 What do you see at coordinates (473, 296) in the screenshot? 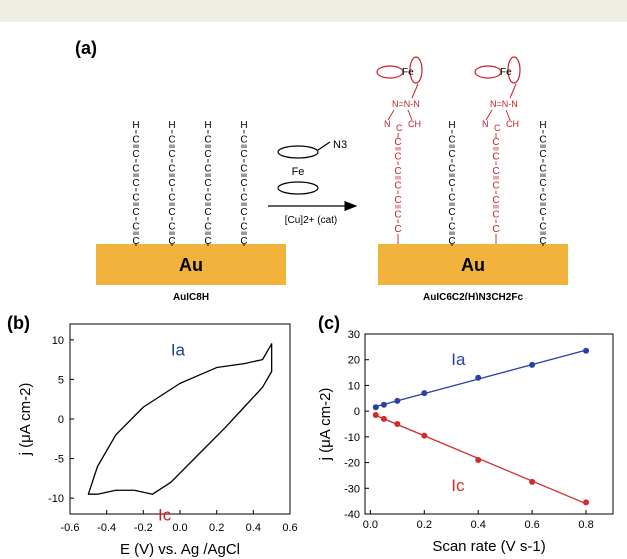
I see `right-caption: AuIC6C2(H)N3CH2Fc` at bounding box center [473, 296].